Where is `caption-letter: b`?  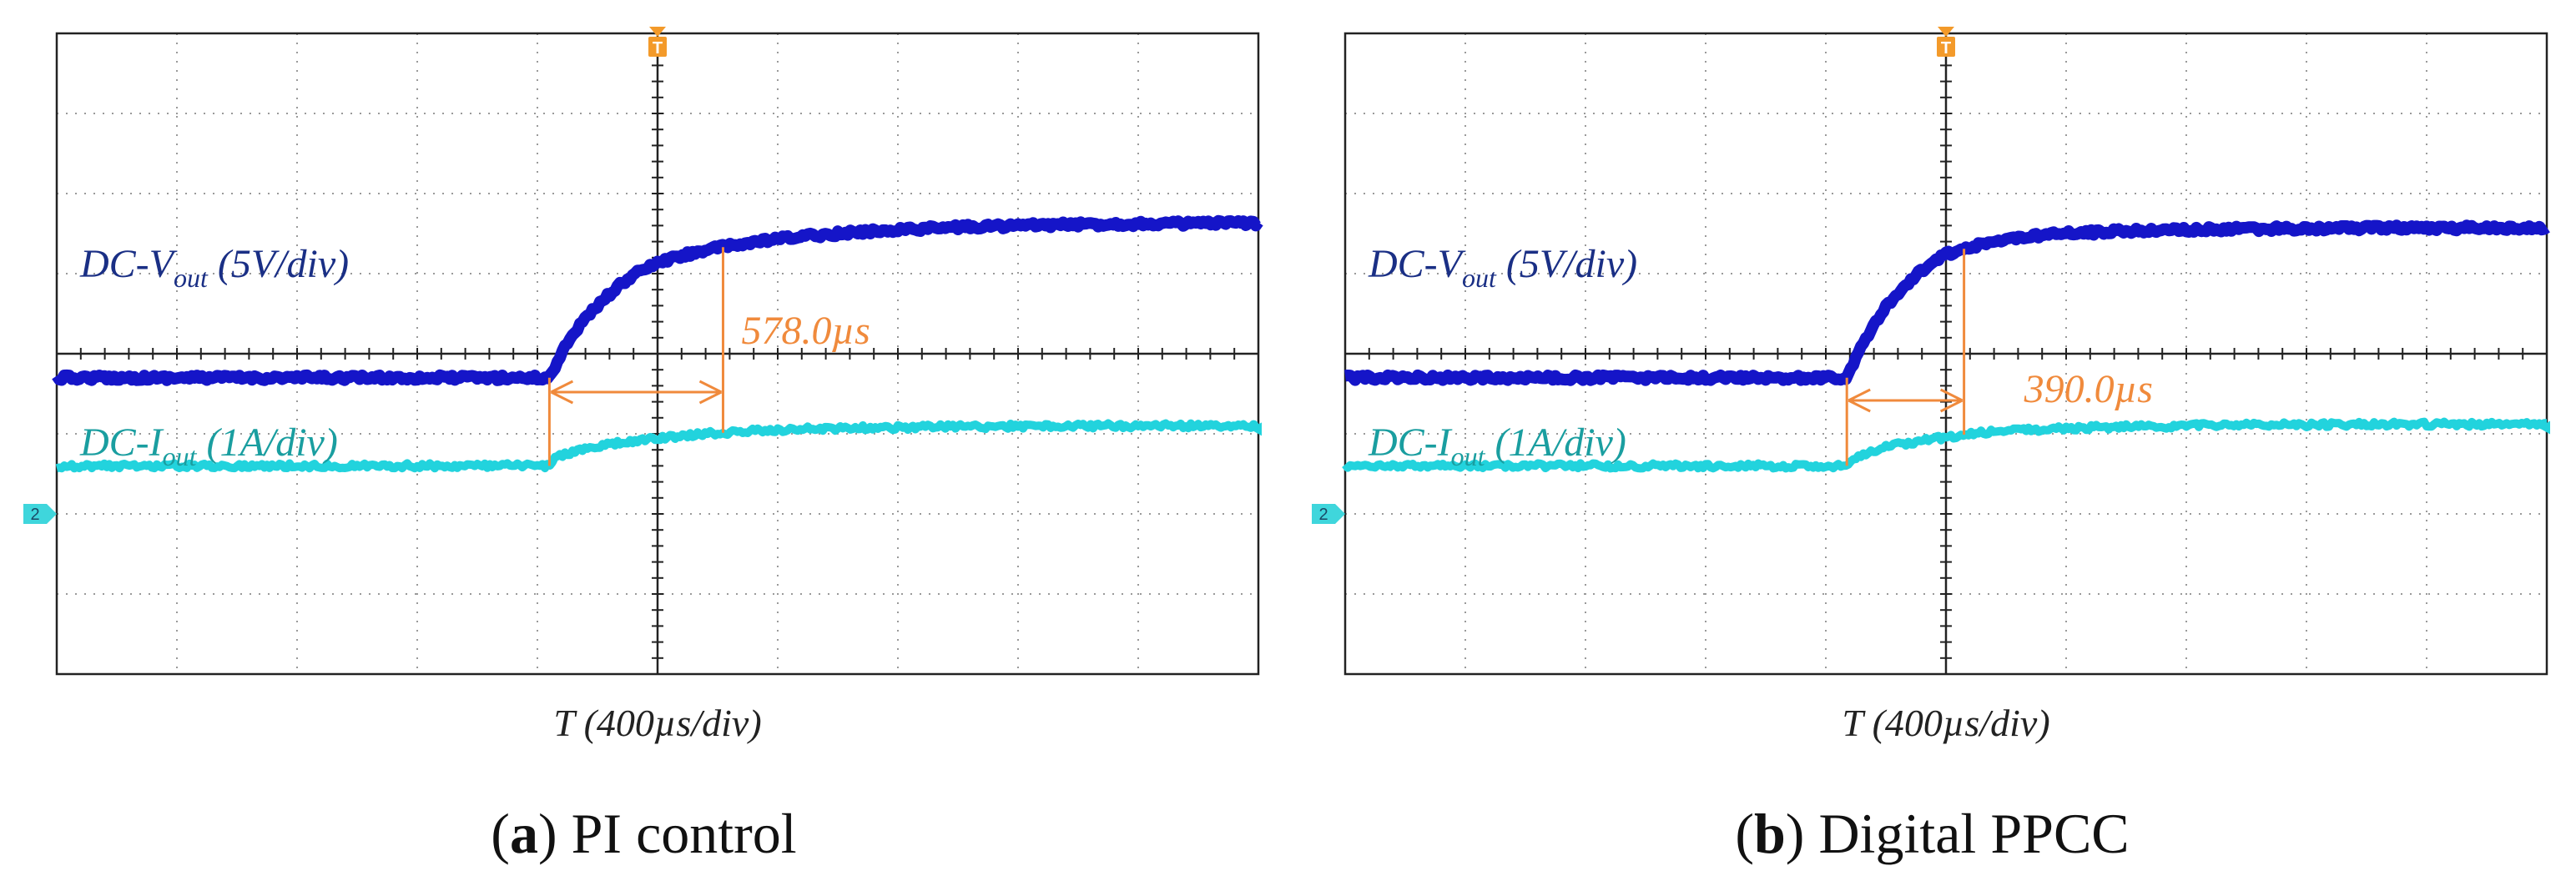
caption-letter: b is located at coordinates (1769, 833).